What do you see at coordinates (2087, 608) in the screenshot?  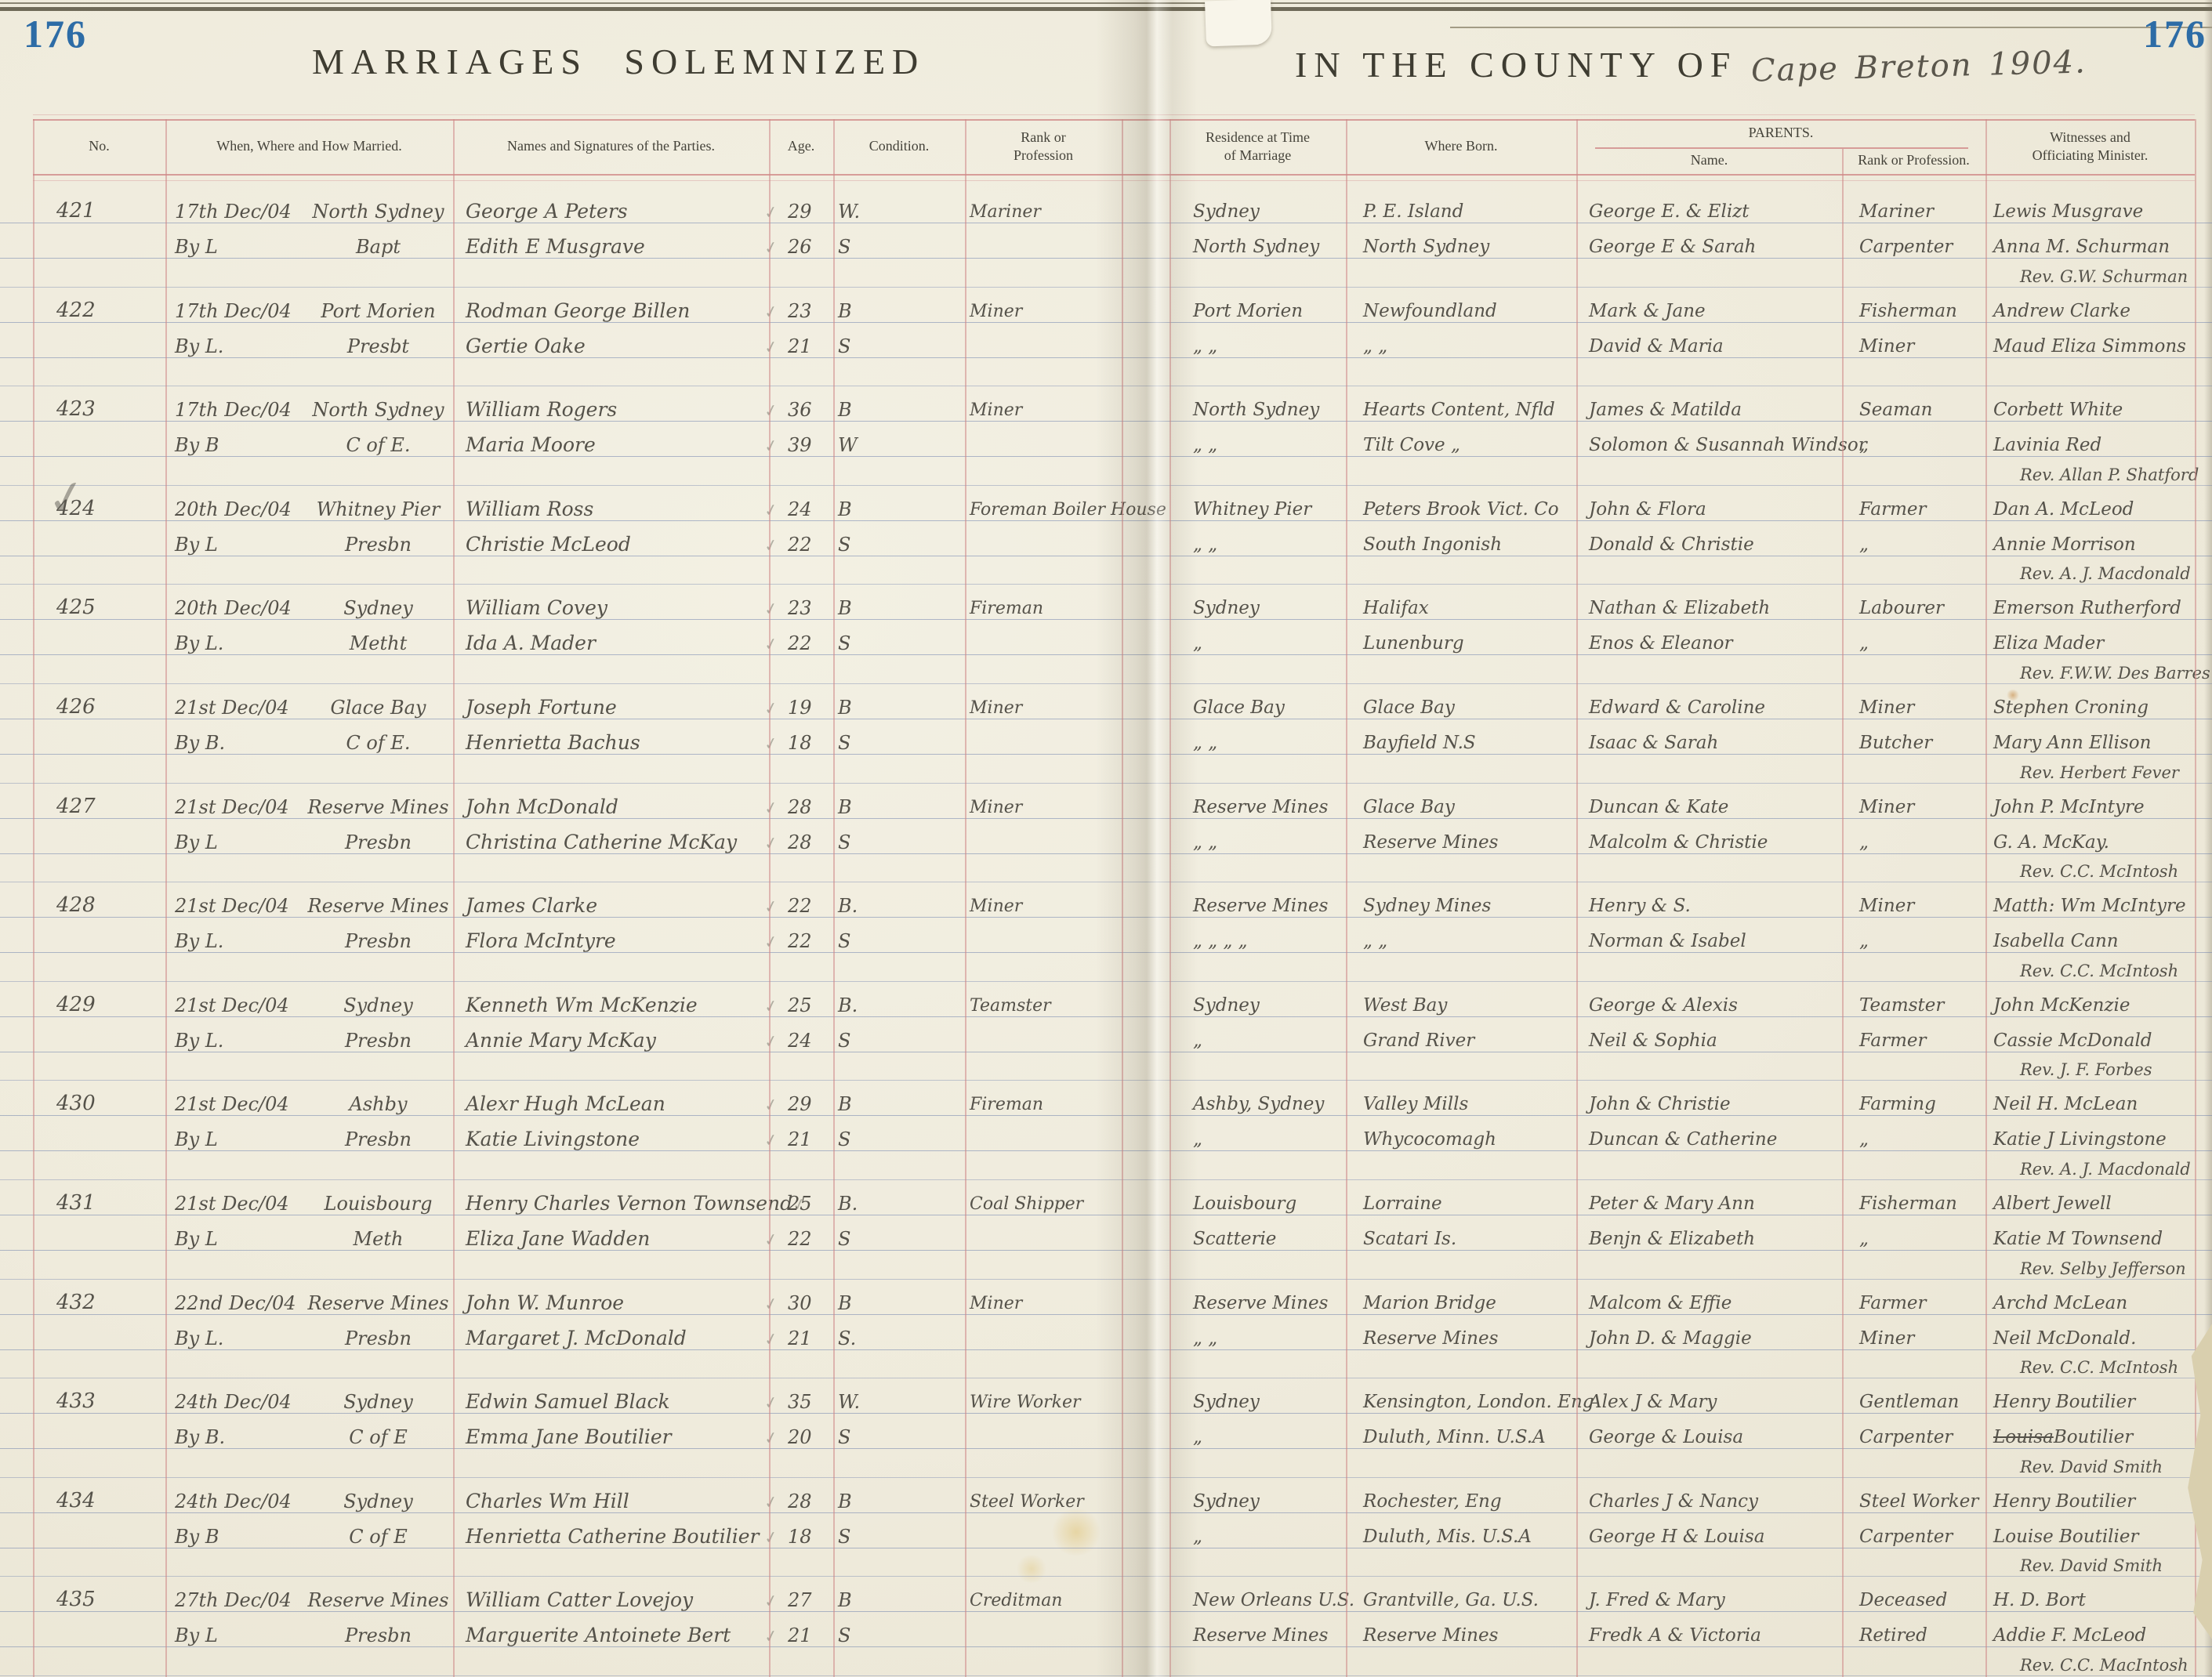 I see `witness-groom-side: Emerson Rutherford` at bounding box center [2087, 608].